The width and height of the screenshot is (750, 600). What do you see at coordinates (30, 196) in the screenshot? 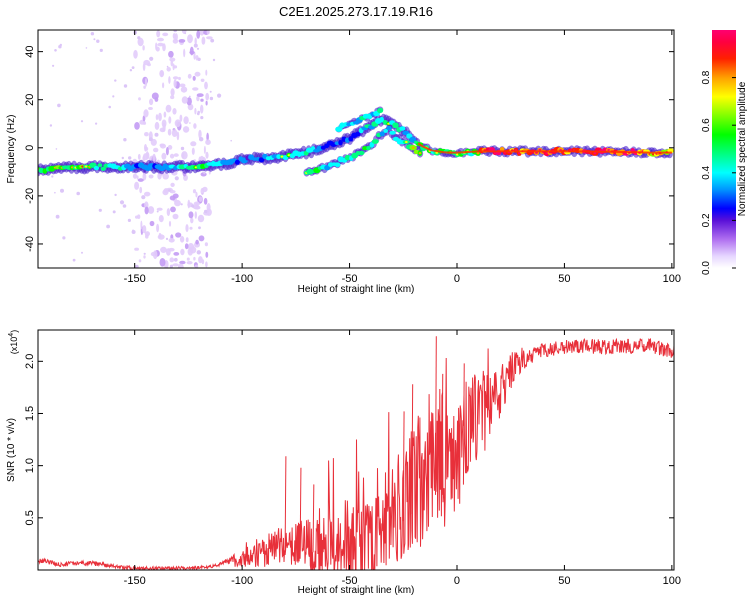
I see `spectrogram-y-tick-label: -20` at bounding box center [30, 196].